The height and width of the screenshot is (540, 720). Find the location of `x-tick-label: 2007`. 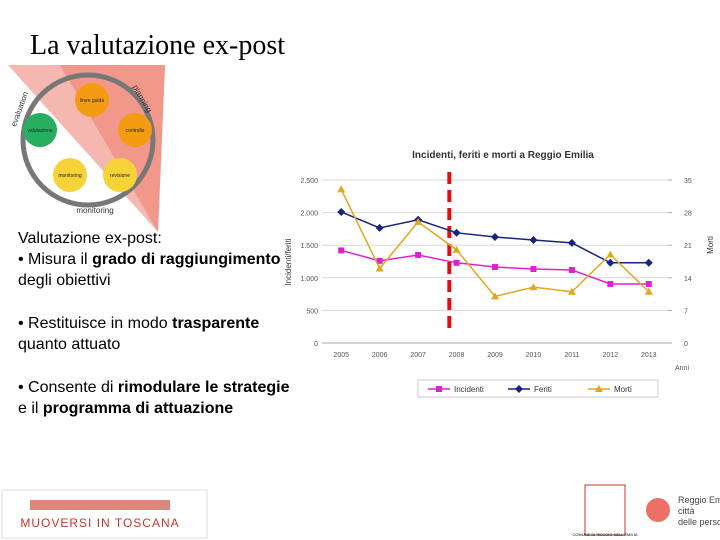

x-tick-label: 2007 is located at coordinates (418, 355).